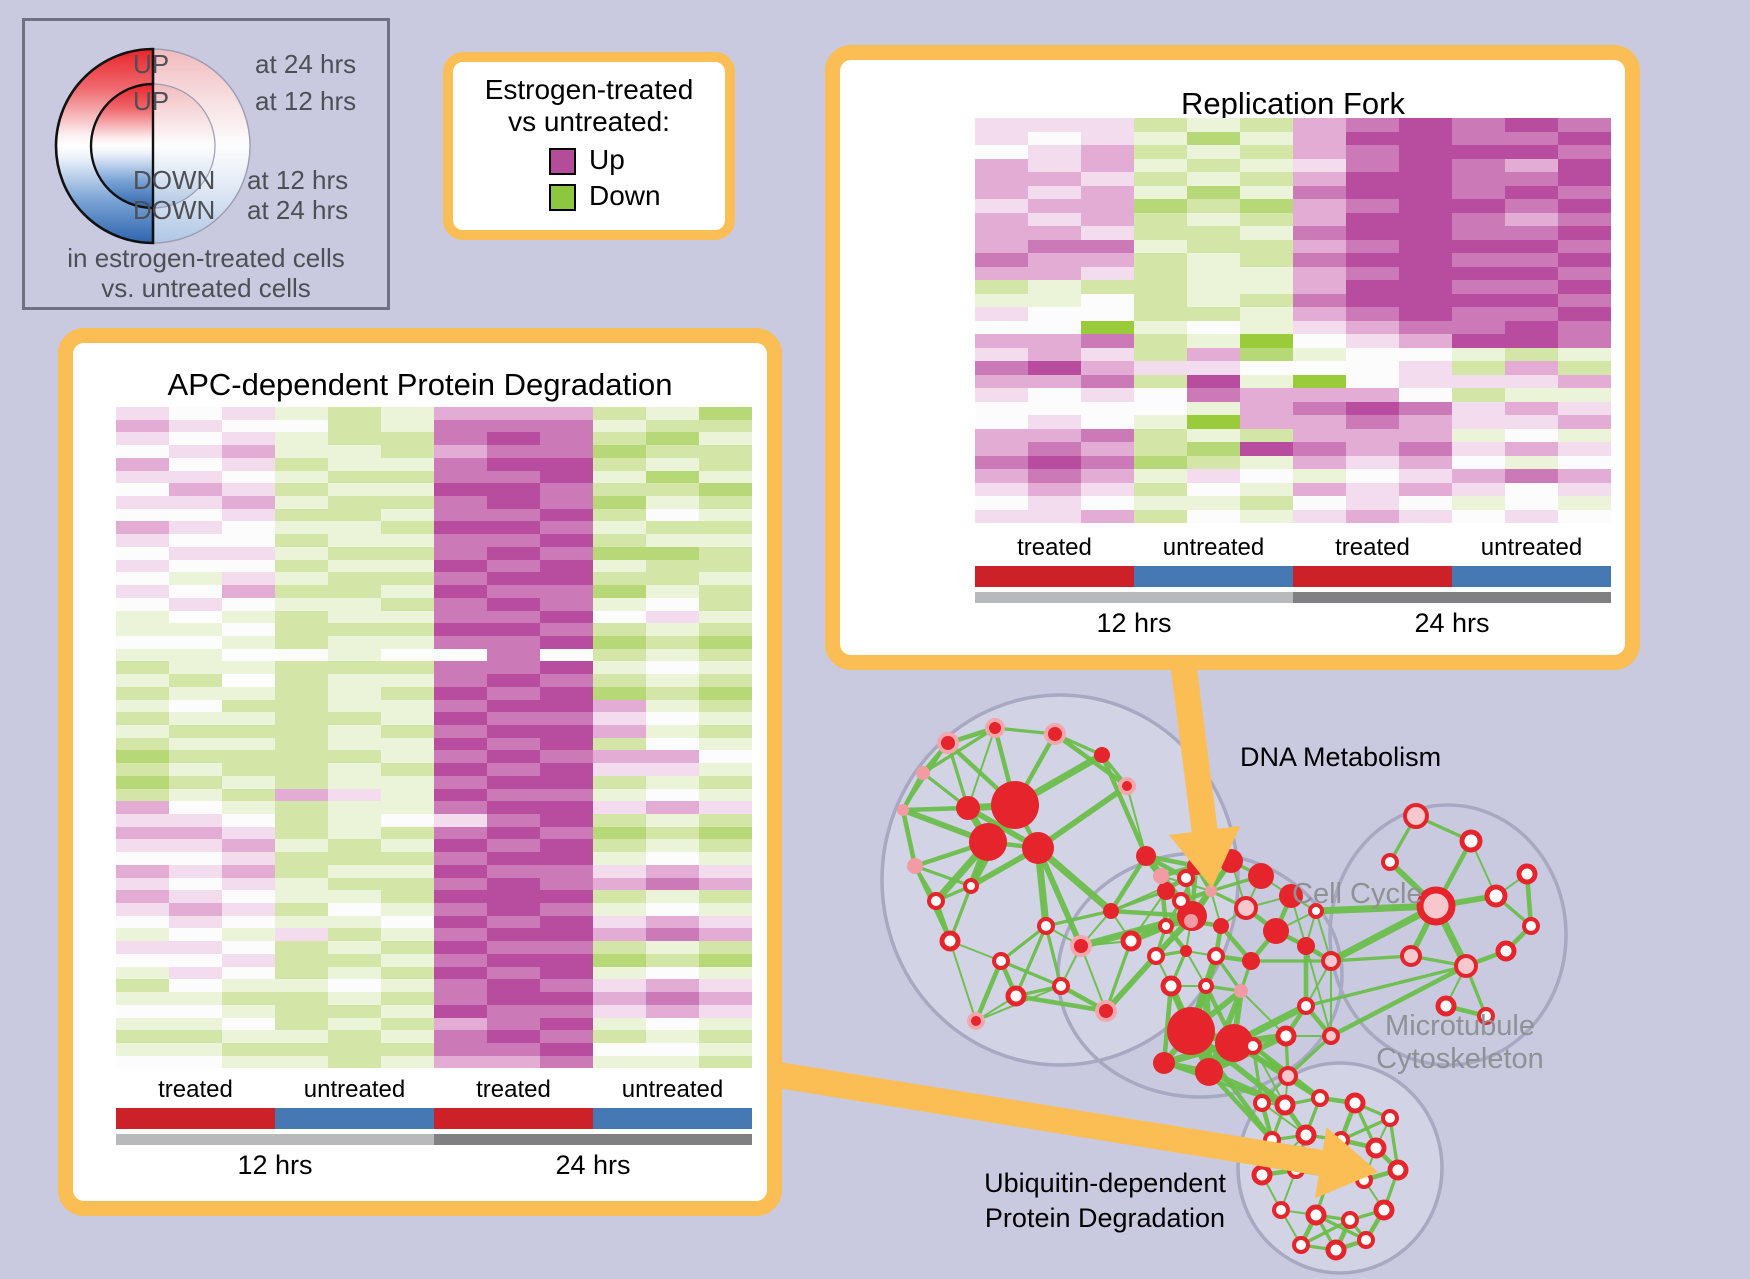 The width and height of the screenshot is (1750, 1279). I want to click on rf-time-label: 24 hrs, so click(1452, 623).